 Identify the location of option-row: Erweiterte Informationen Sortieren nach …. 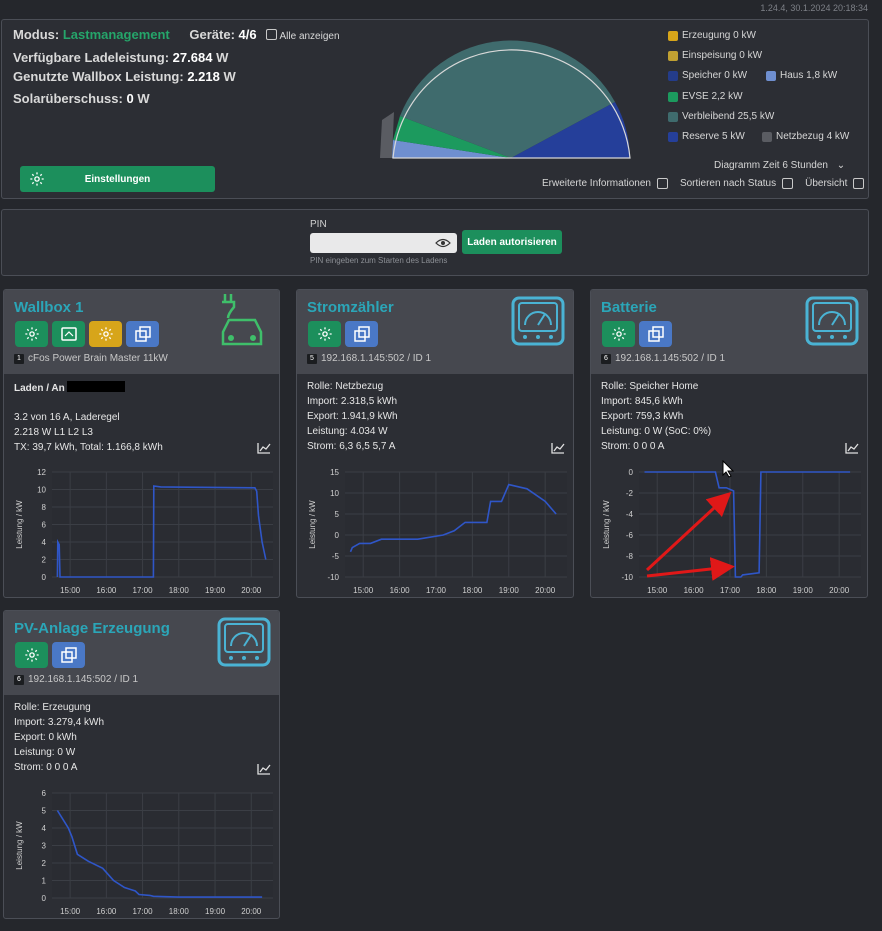
(703, 183).